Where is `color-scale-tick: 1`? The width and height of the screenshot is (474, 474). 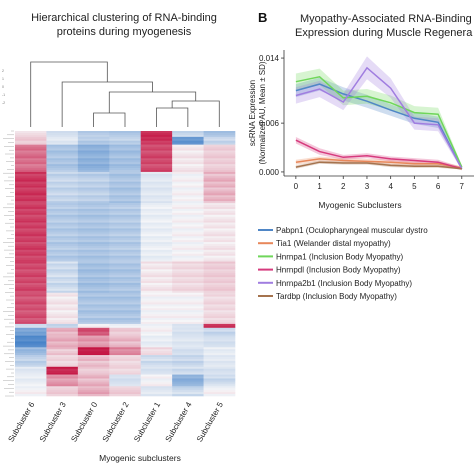
color-scale-tick: 1 is located at coordinates (3, 79).